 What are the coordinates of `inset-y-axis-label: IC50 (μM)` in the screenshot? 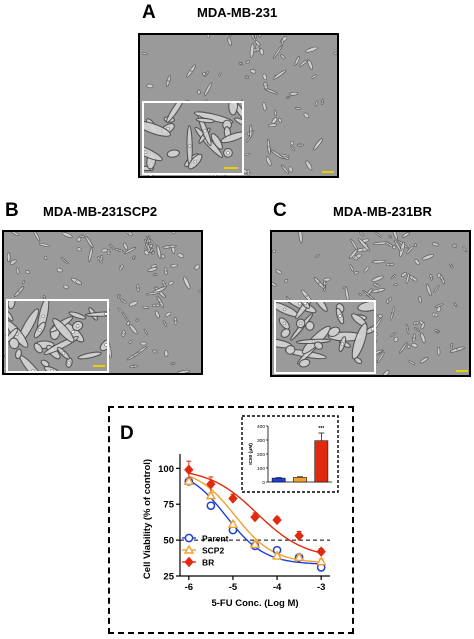 It's located at (251, 454).